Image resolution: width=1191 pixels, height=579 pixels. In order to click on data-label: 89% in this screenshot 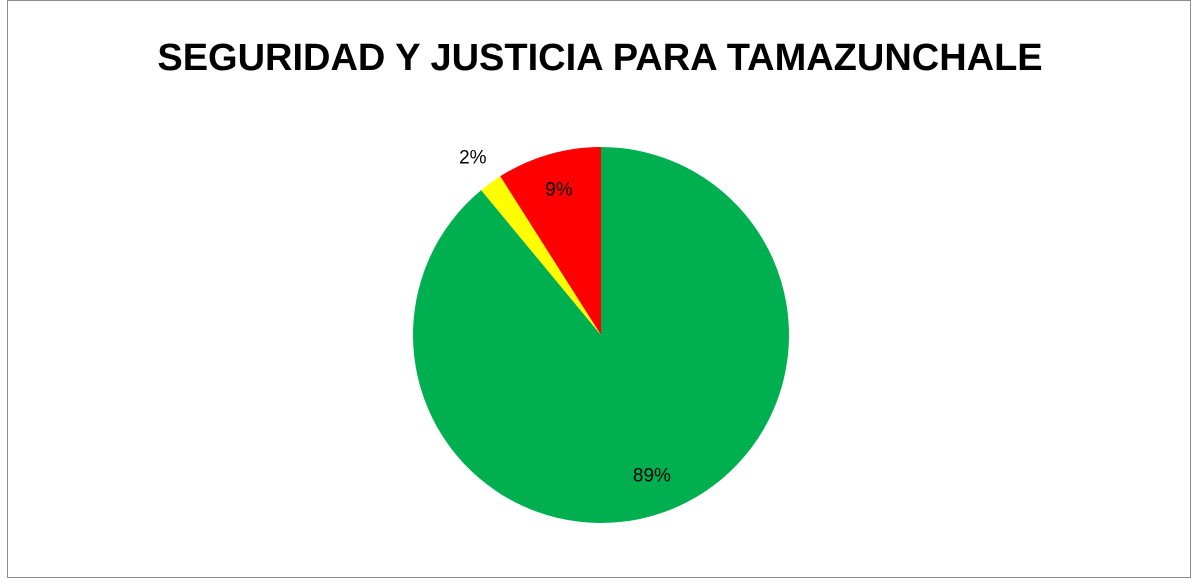, I will do `click(652, 476)`.